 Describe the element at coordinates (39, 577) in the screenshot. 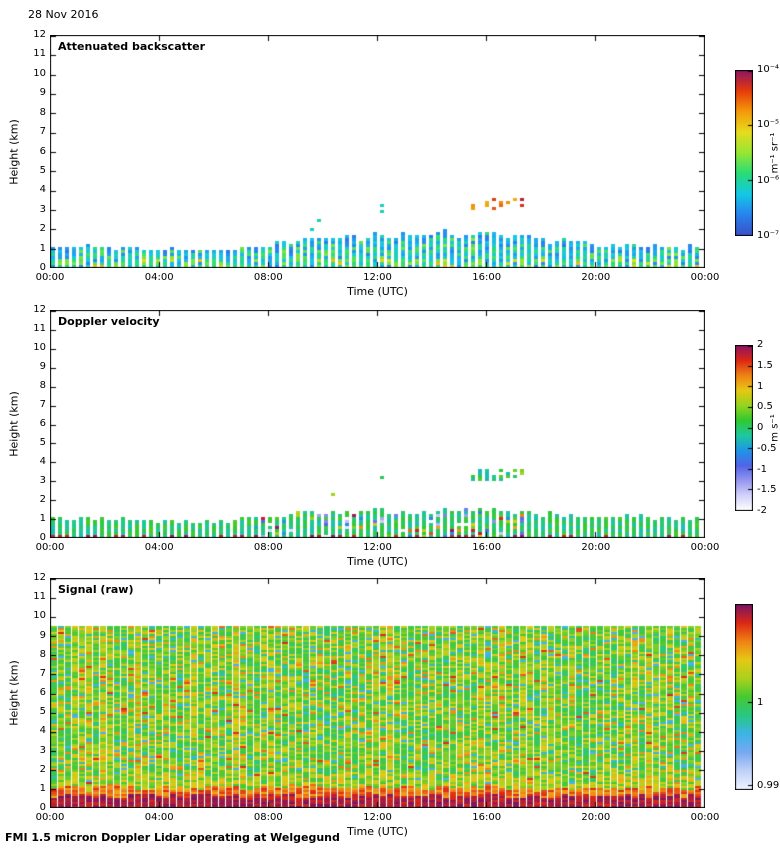

I see `signal-ytick-12: 12` at that location.